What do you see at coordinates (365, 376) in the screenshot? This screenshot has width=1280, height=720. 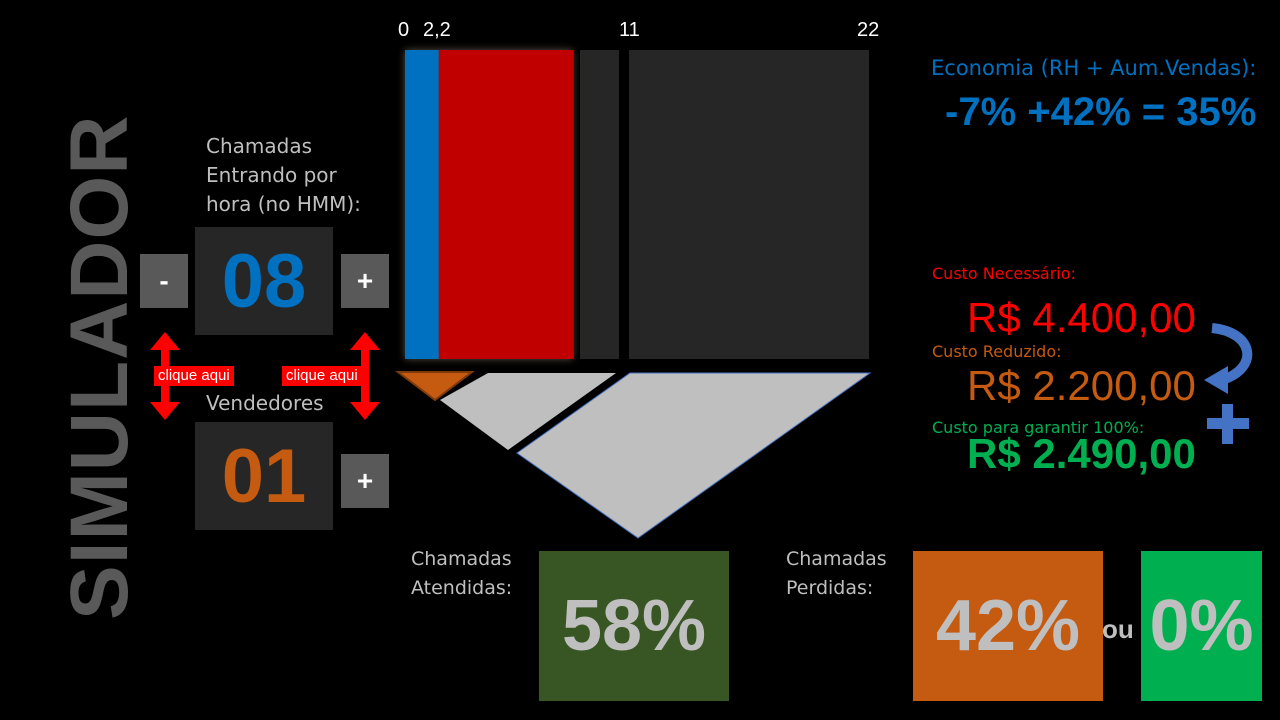 I see `right-double-arrow-icon` at bounding box center [365, 376].